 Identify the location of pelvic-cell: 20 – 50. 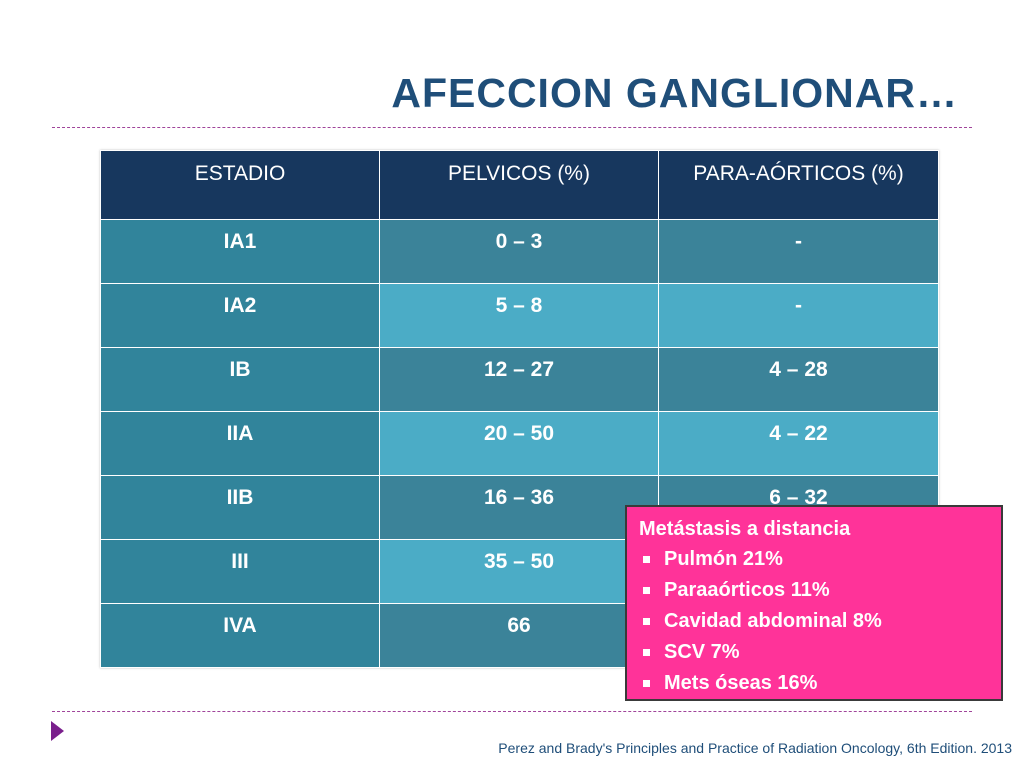
(519, 443).